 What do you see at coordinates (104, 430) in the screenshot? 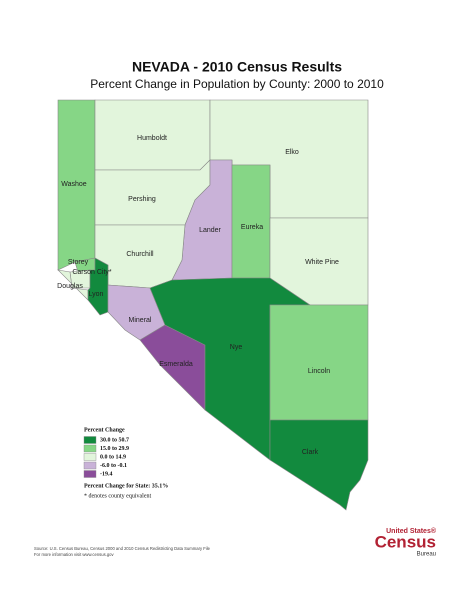
I see `legend-title: Percent Change` at bounding box center [104, 430].